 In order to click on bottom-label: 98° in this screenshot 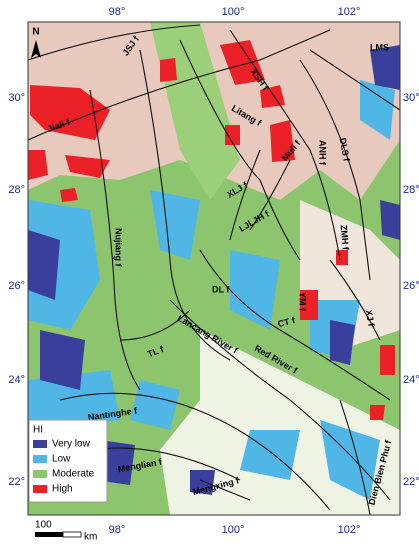, I will do `click(117, 530)`.